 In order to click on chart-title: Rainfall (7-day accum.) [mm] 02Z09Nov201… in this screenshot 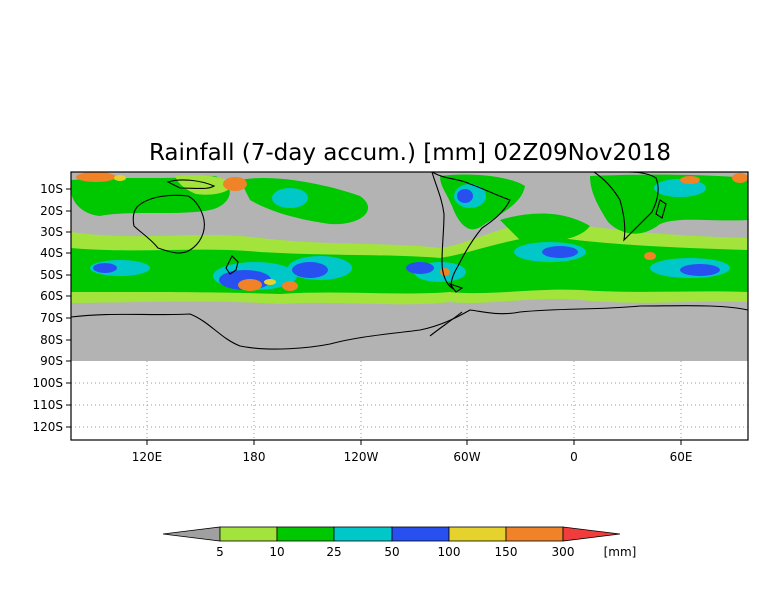, I will do `click(410, 153)`.